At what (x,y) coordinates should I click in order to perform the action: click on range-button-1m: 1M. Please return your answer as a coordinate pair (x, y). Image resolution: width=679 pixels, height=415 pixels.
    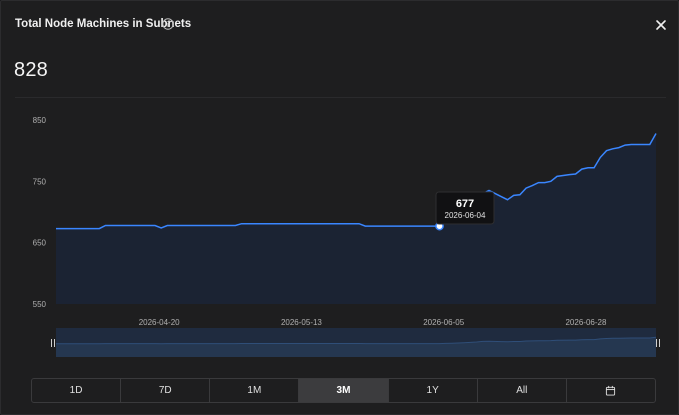
    Looking at the image, I should click on (255, 390).